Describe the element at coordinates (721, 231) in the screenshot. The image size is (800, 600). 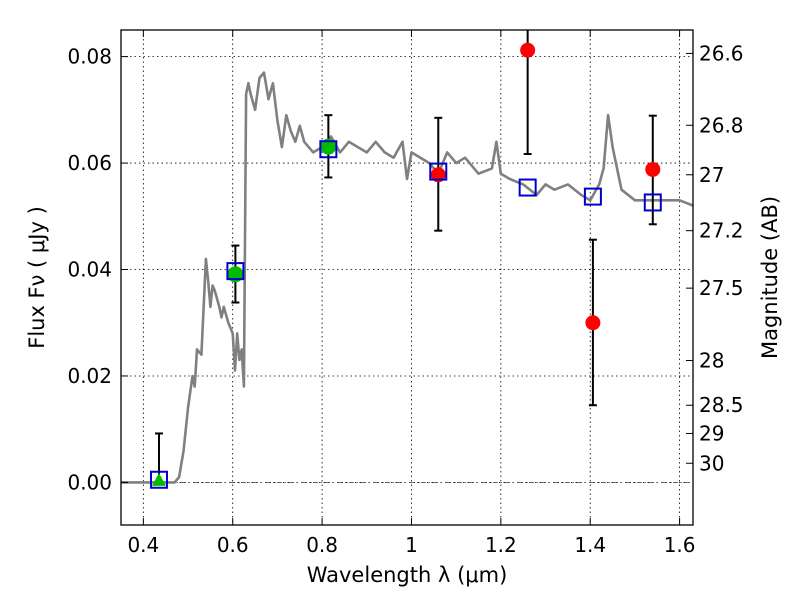
I see `right-tick-label: 27.2` at that location.